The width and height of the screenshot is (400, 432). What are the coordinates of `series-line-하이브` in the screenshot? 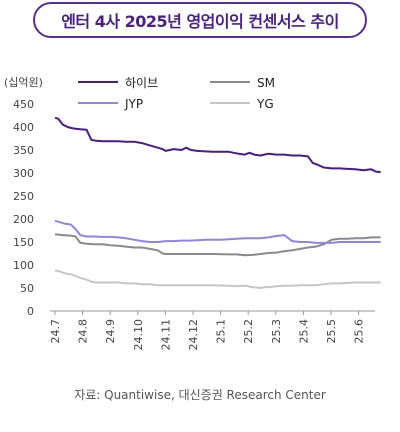 It's located at (217, 145).